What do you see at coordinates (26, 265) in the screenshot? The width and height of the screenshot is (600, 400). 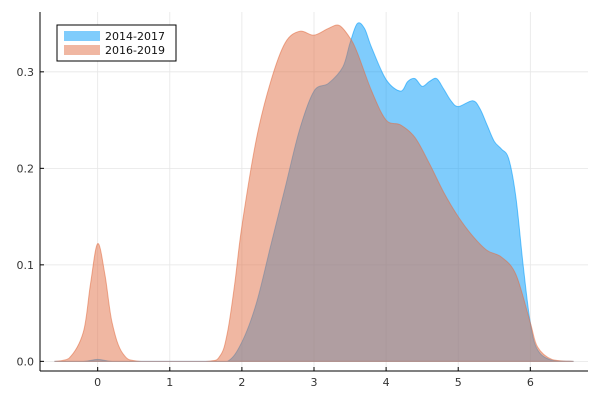 I see `y-tick-label-1: 0.1` at bounding box center [26, 265].